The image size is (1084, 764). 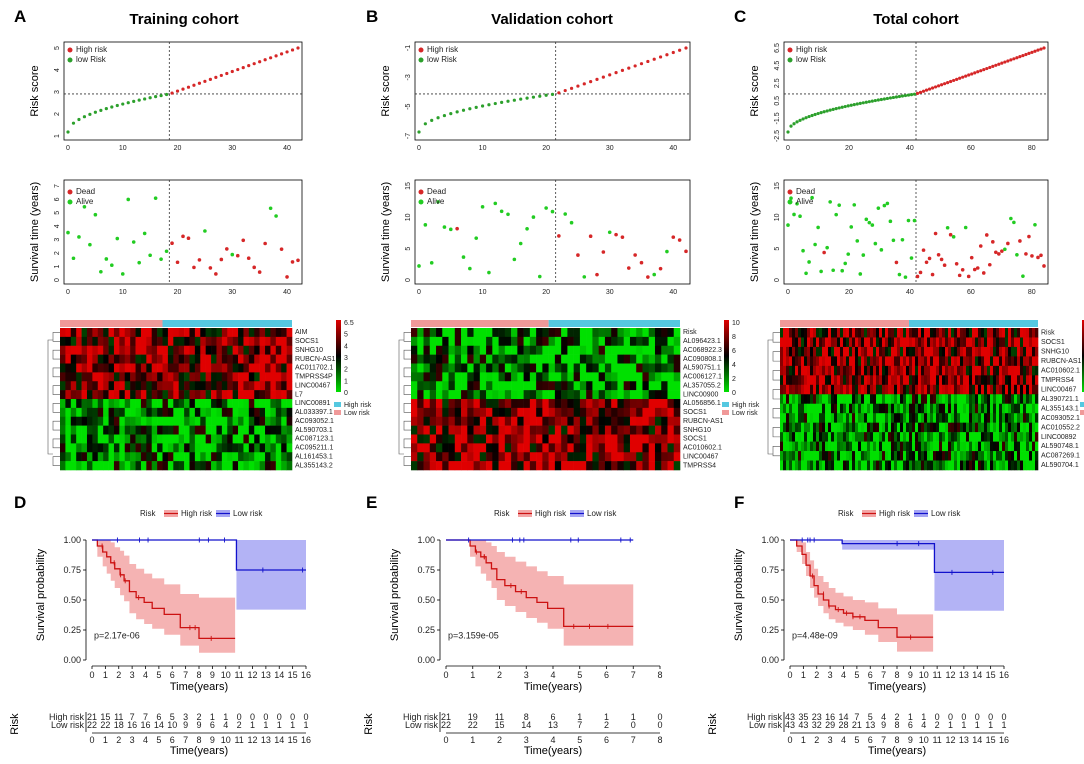 What do you see at coordinates (105, 675) in the screenshot?
I see `km-xtick-label: 1` at bounding box center [105, 675].